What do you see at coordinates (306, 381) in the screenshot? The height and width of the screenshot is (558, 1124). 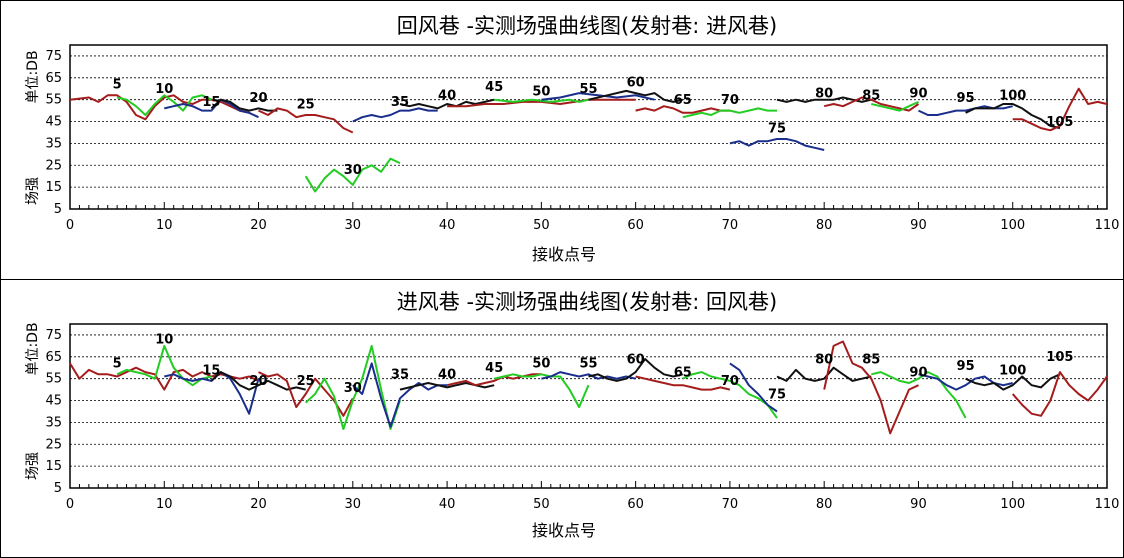 I see `point-number-label: 25` at bounding box center [306, 381].